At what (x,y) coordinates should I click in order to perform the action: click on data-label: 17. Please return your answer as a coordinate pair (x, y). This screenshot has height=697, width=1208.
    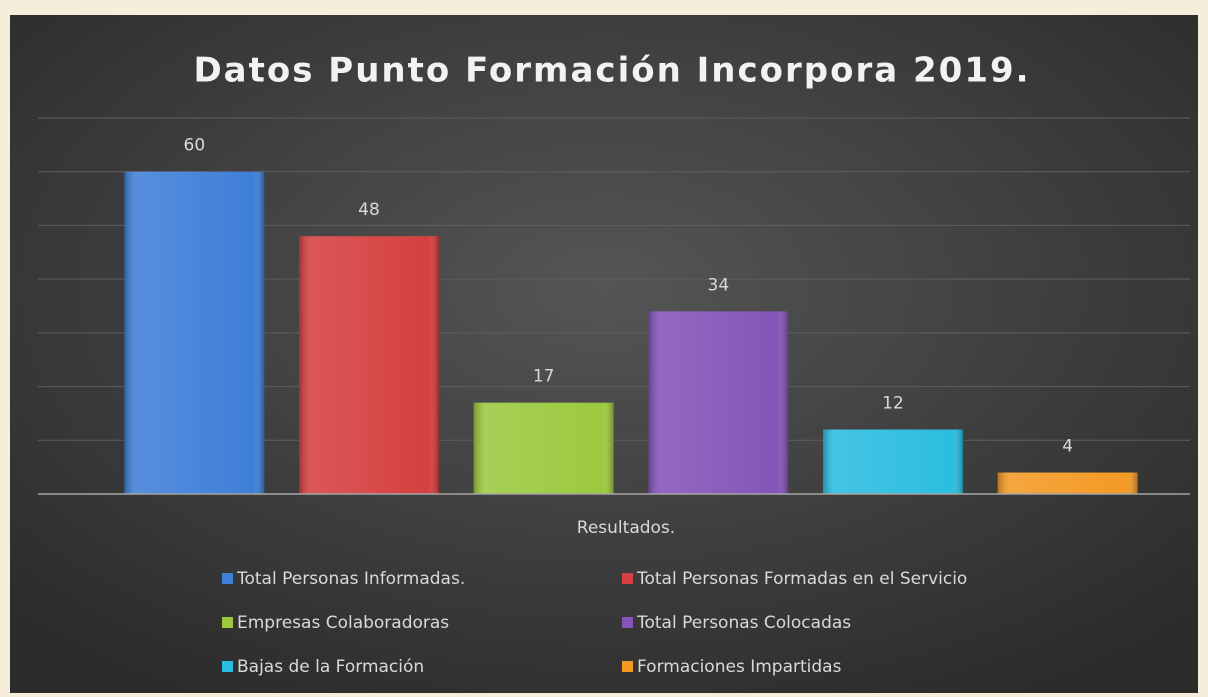
    Looking at the image, I should click on (544, 377).